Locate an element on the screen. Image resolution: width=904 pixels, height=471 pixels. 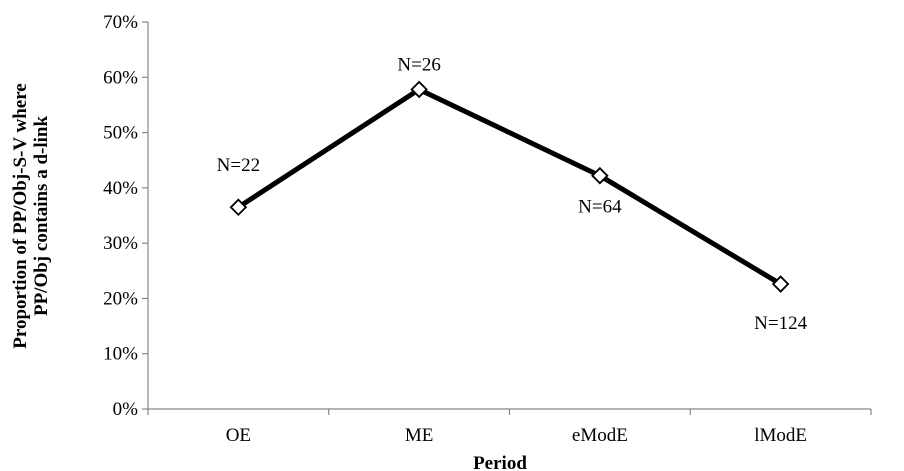
x-tick-label: ME is located at coordinates (419, 435).